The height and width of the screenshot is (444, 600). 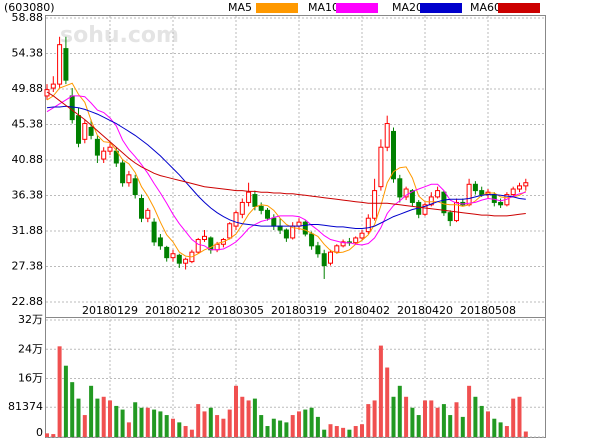 I want to click on y-tick-label: 16万, so click(x=30, y=378).